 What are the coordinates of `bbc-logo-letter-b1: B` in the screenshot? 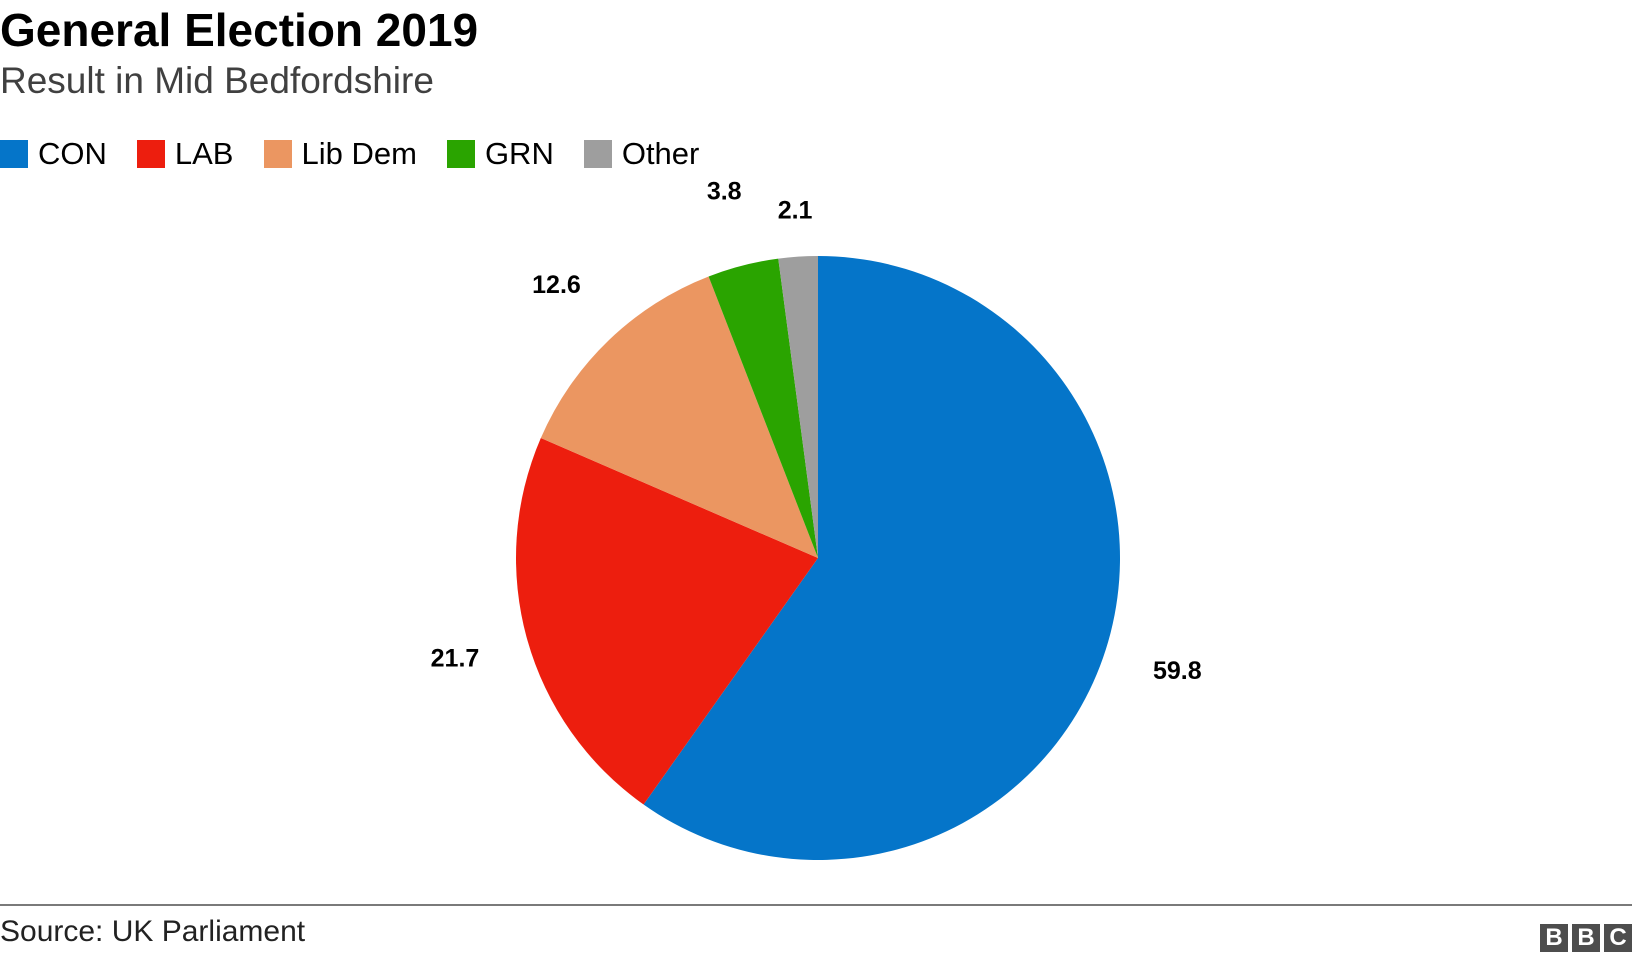 It's located at (1554, 938).